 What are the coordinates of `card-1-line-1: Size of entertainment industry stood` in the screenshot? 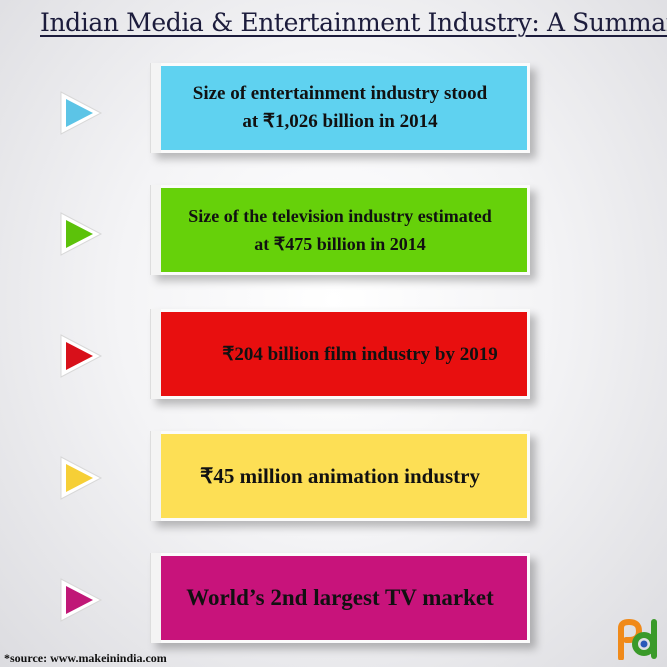 It's located at (340, 93).